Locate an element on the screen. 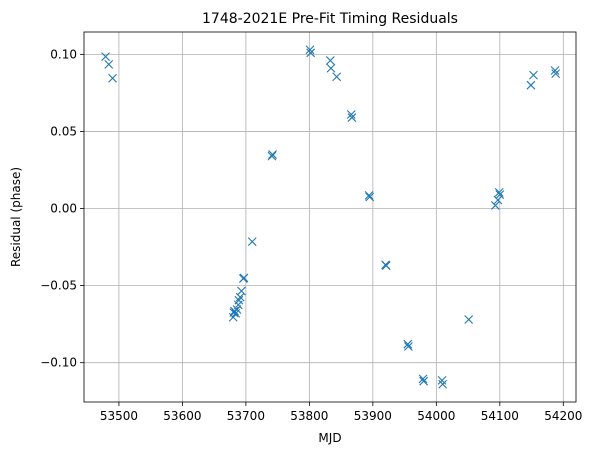 This screenshot has height=455, width=594. x-tick-label: 53500 is located at coordinates (119, 416).